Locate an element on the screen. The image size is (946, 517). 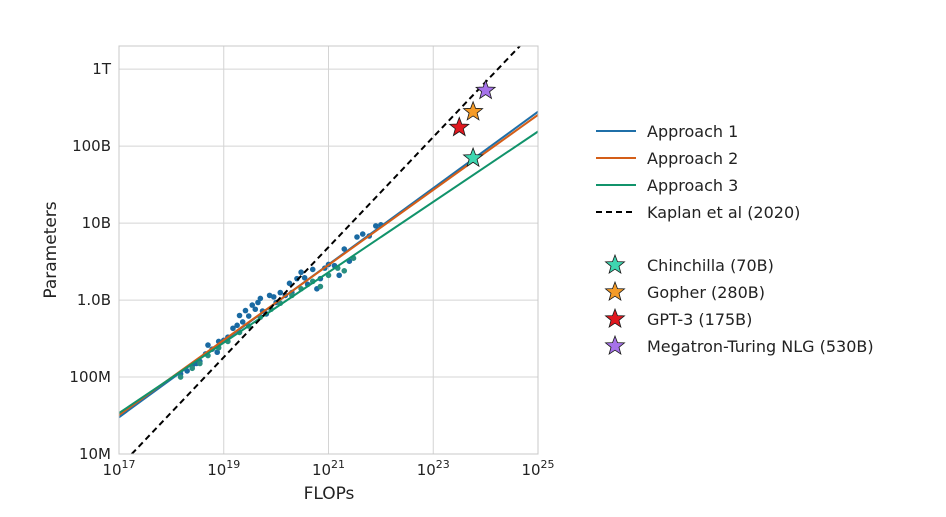
y-tick-label: 10B is located at coordinates (96, 223).